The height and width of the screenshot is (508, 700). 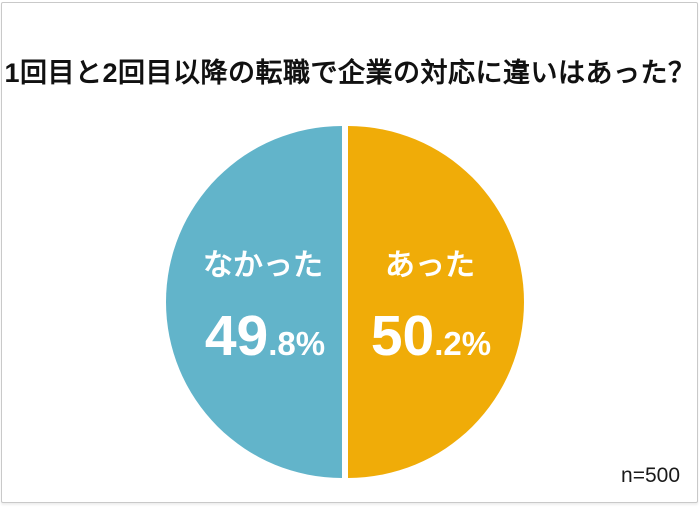 I want to click on slice-value-atta-sub: .2%, so click(x=463, y=343).